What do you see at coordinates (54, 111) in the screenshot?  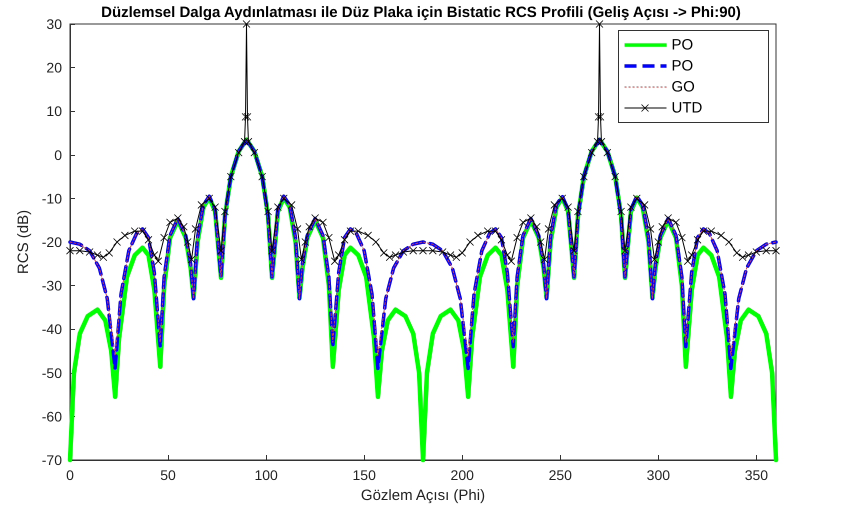 I see `y-tick-label: 10` at bounding box center [54, 111].